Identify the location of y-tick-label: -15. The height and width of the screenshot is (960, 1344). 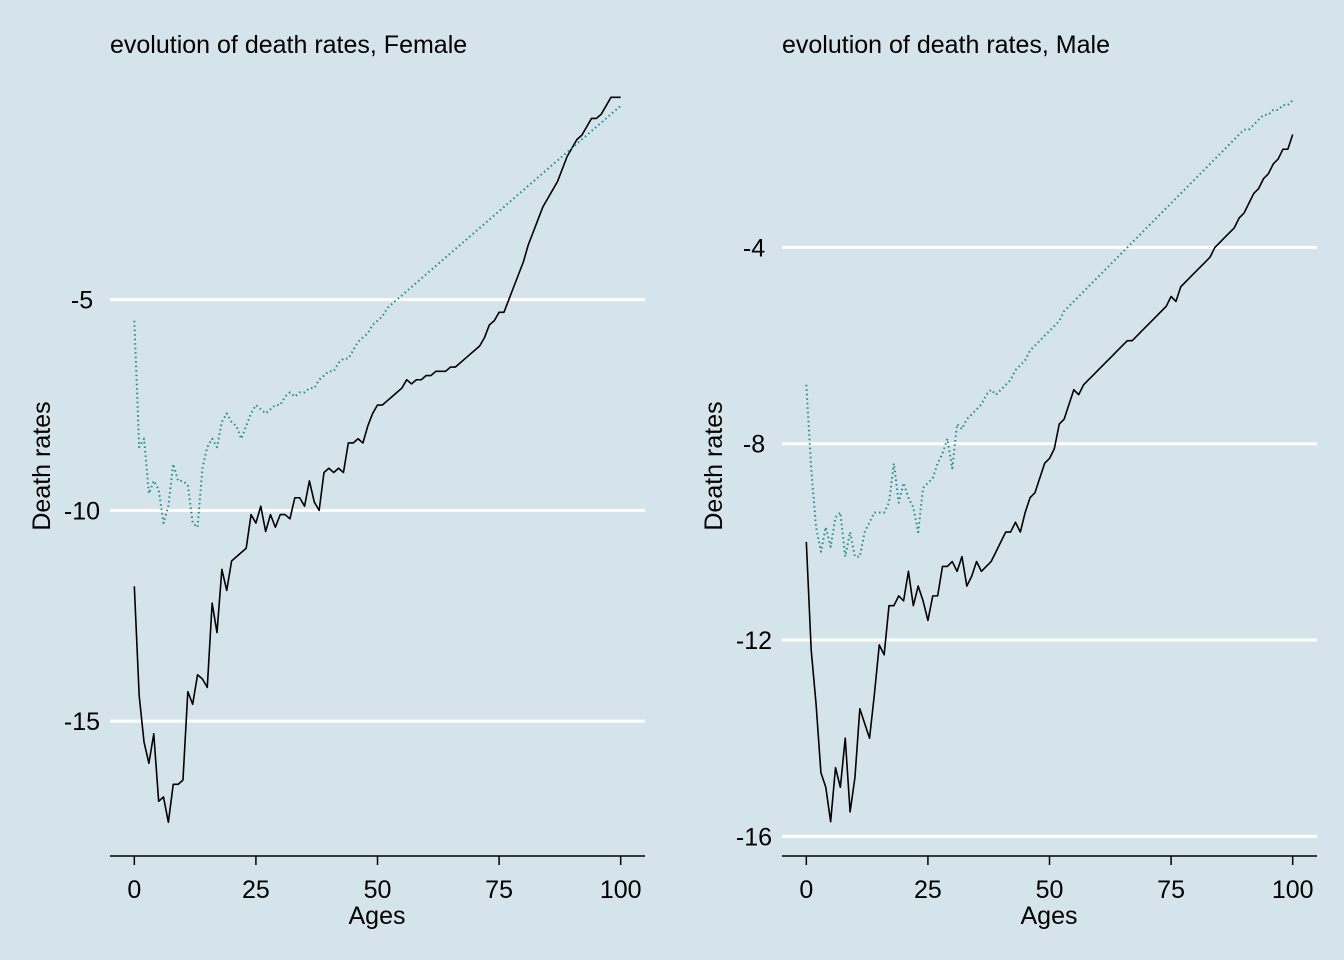
(82, 722).